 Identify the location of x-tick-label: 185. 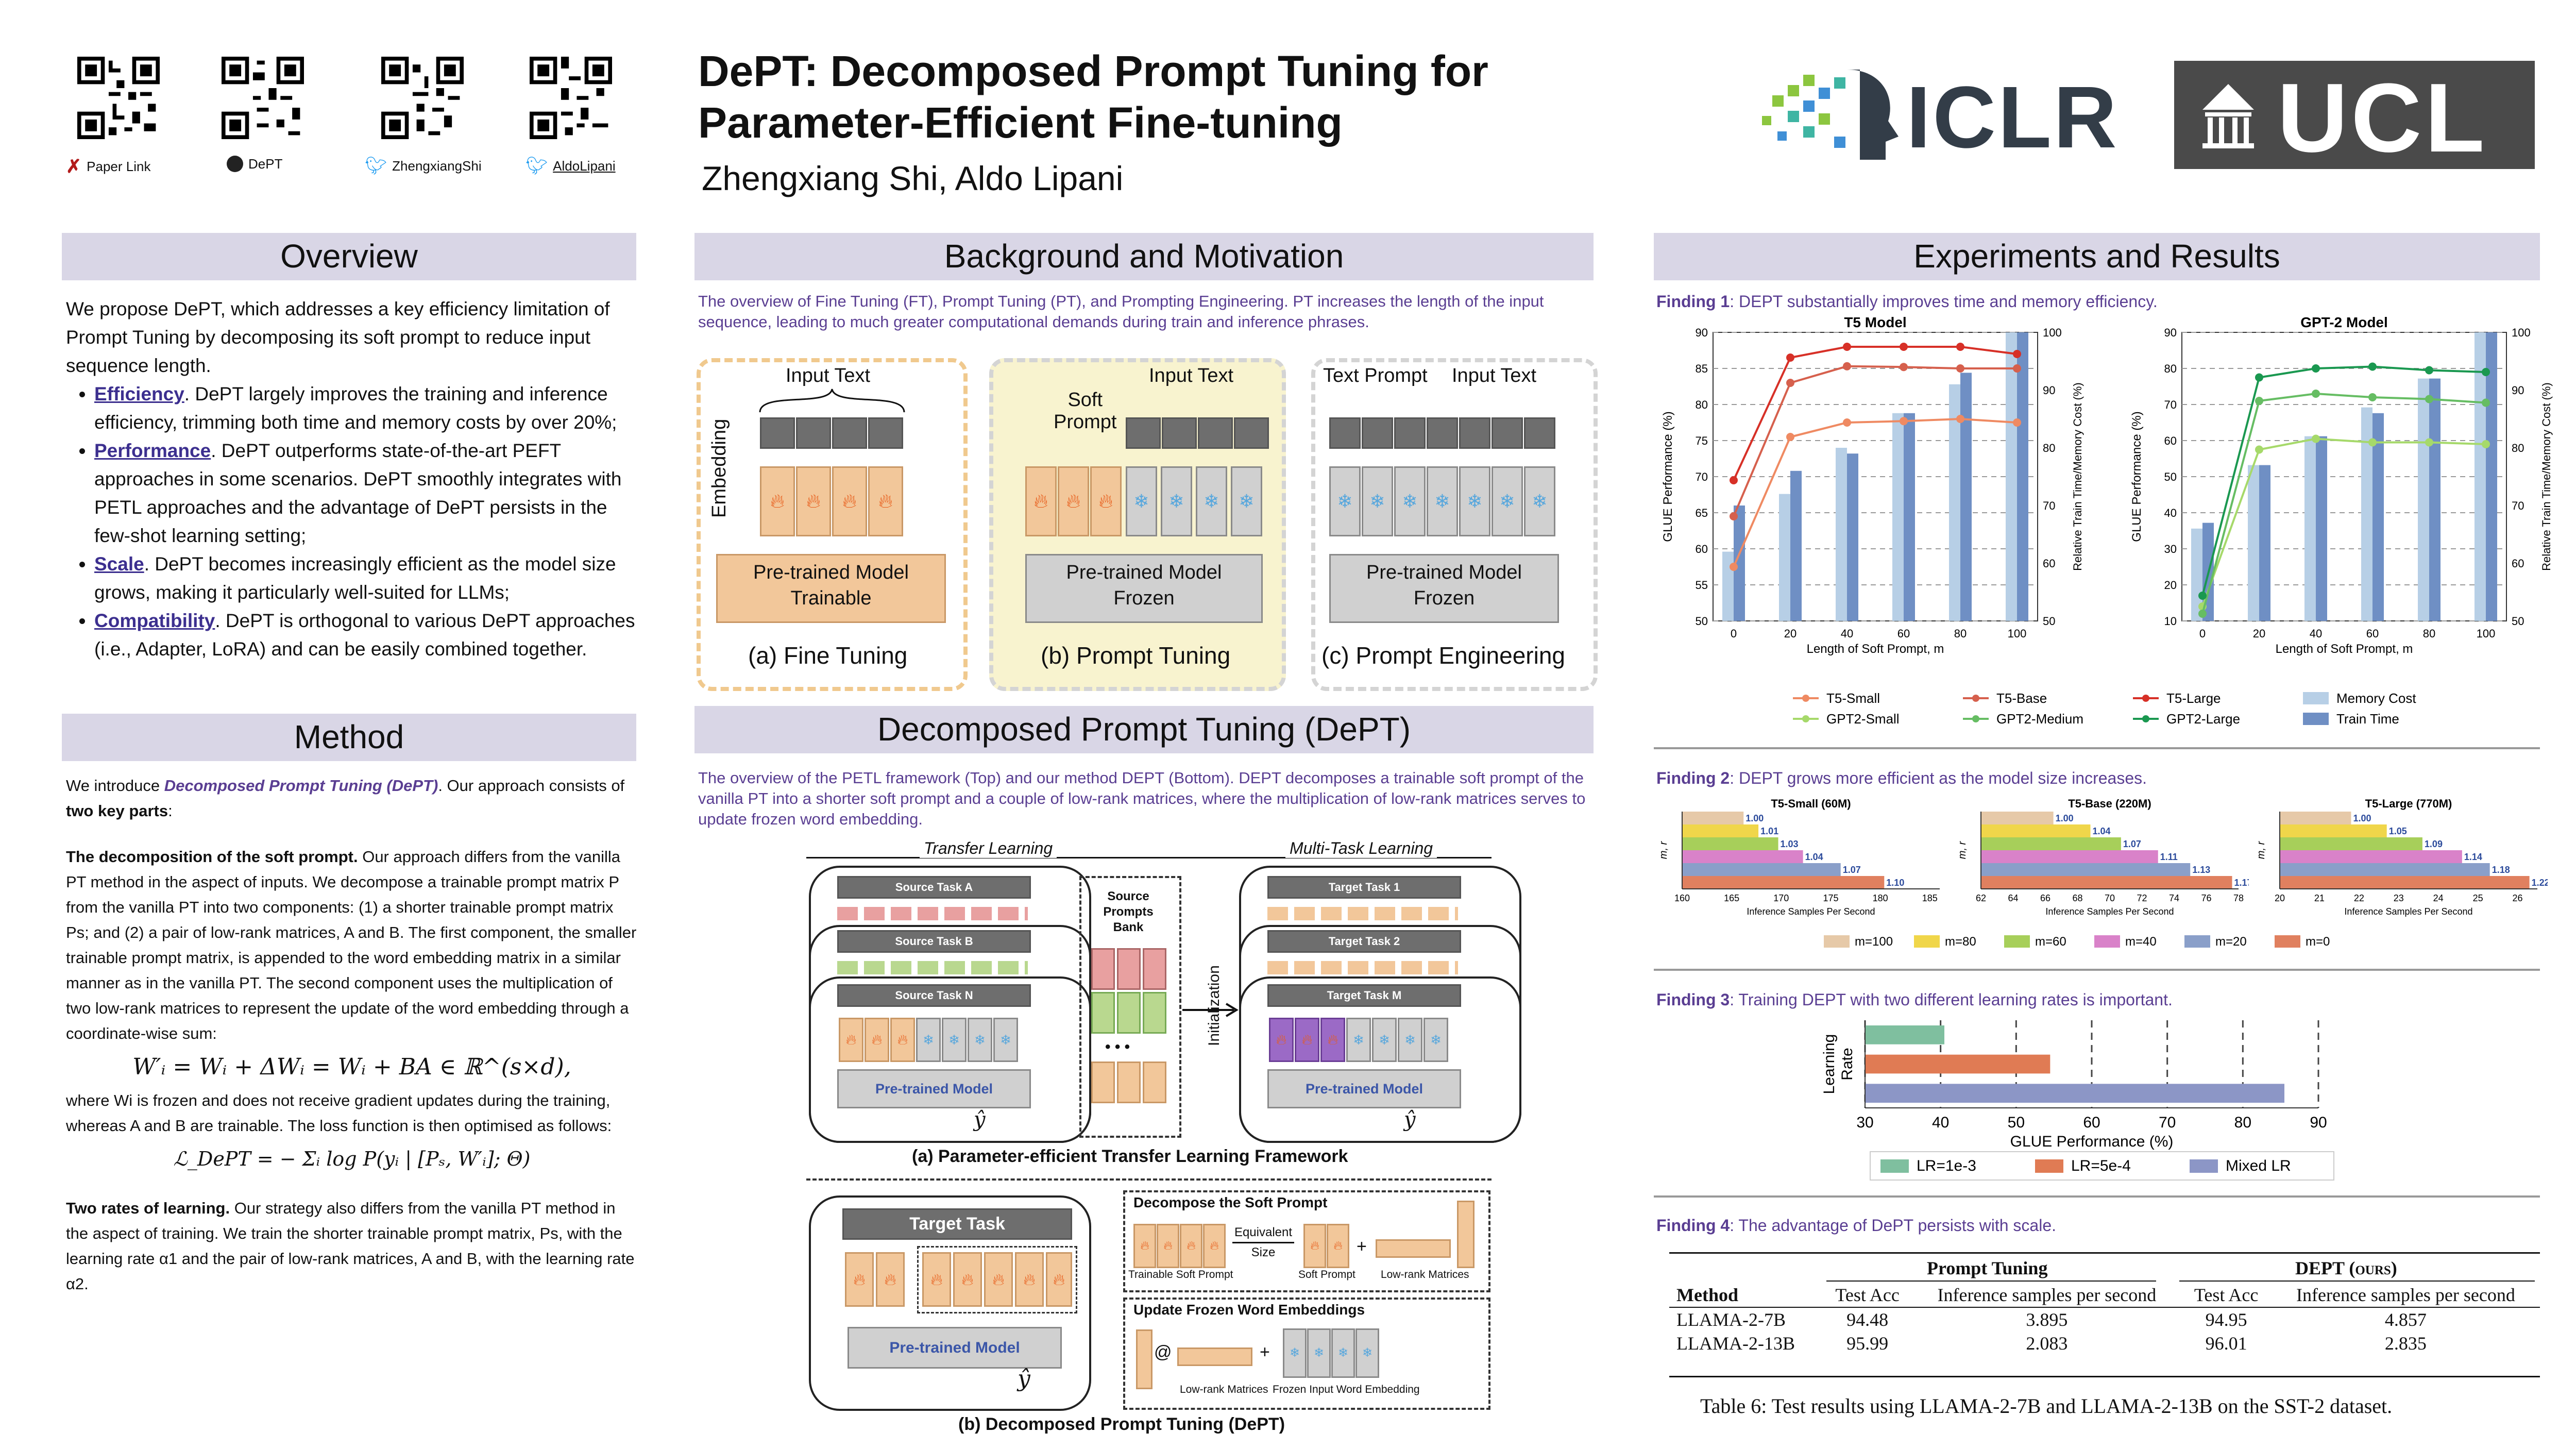
(1930, 898).